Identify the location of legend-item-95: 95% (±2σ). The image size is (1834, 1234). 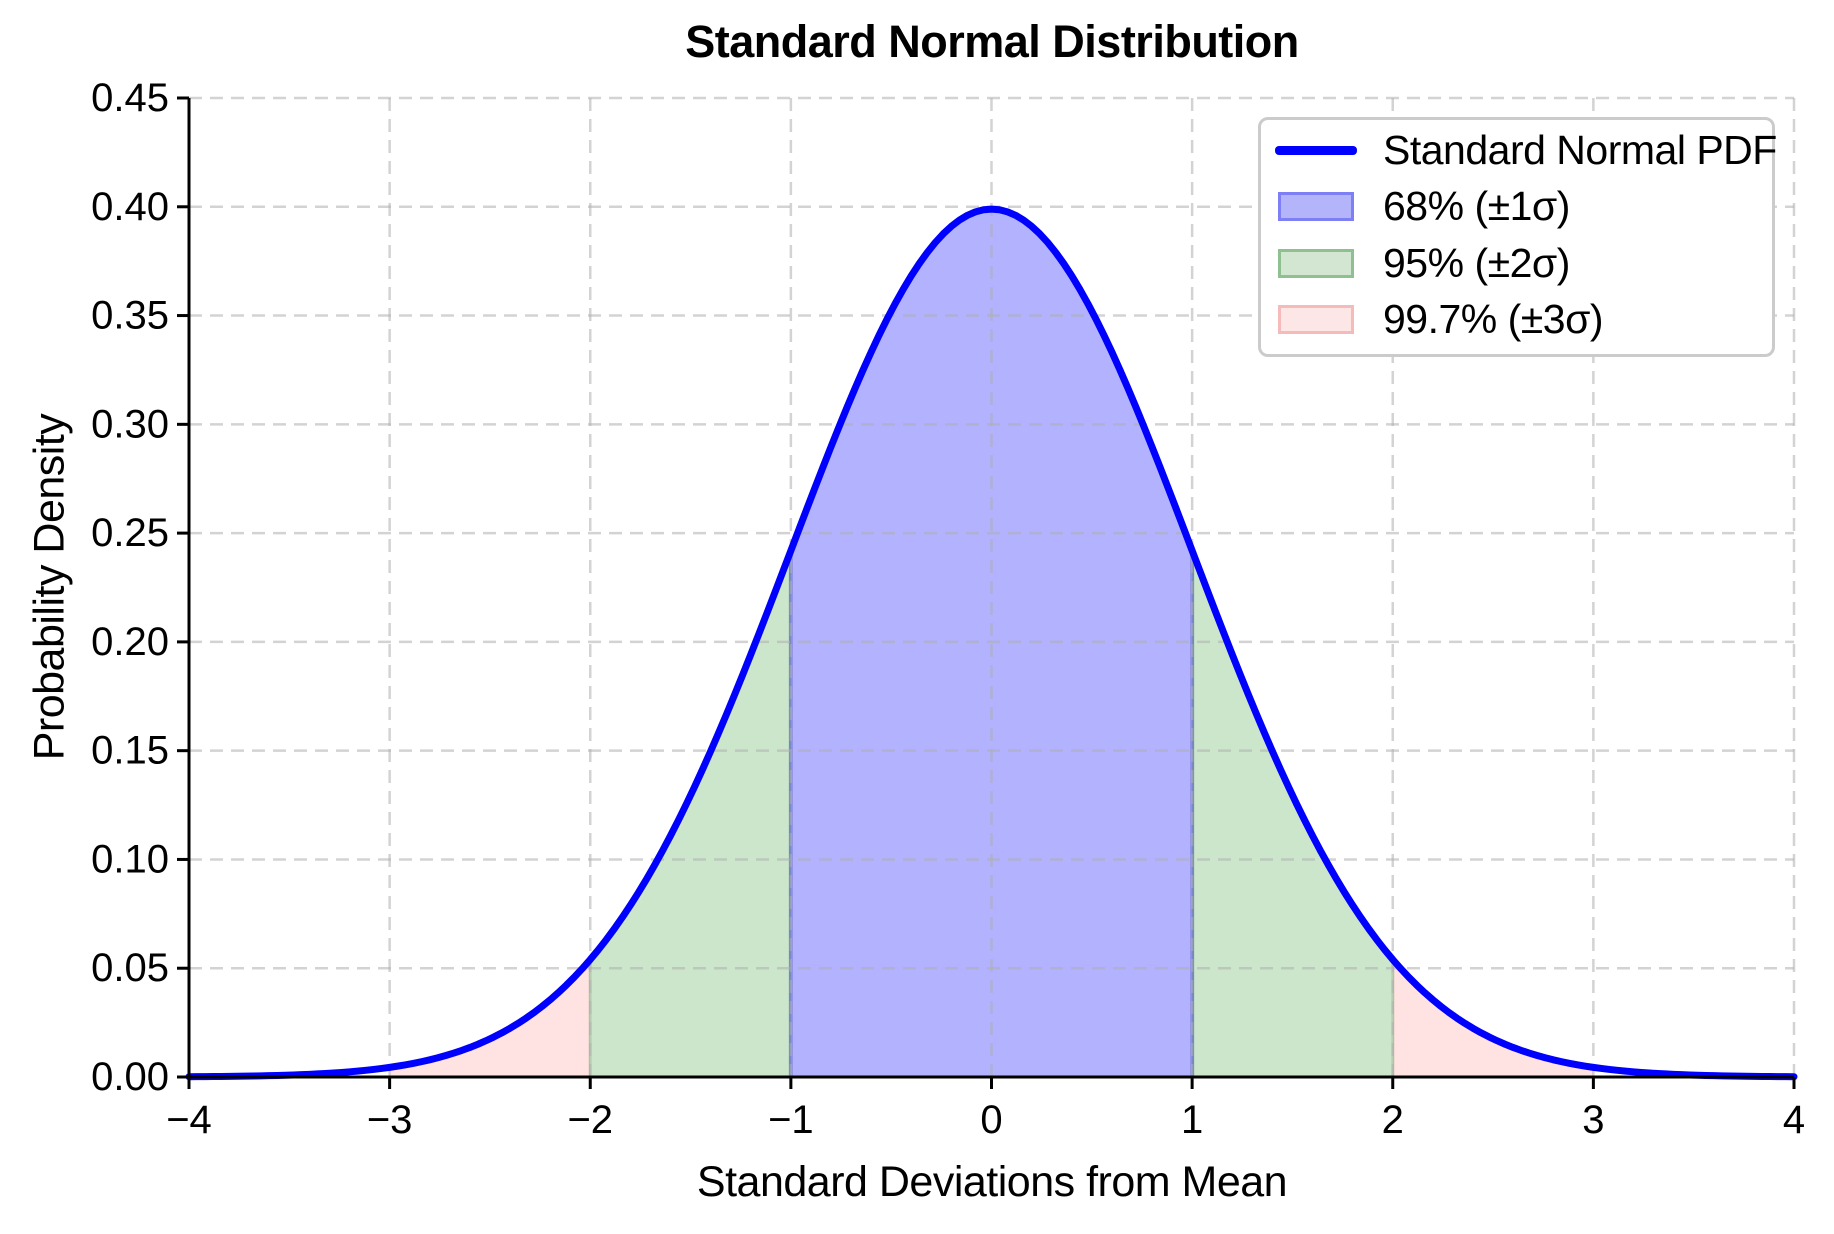
(1522, 263).